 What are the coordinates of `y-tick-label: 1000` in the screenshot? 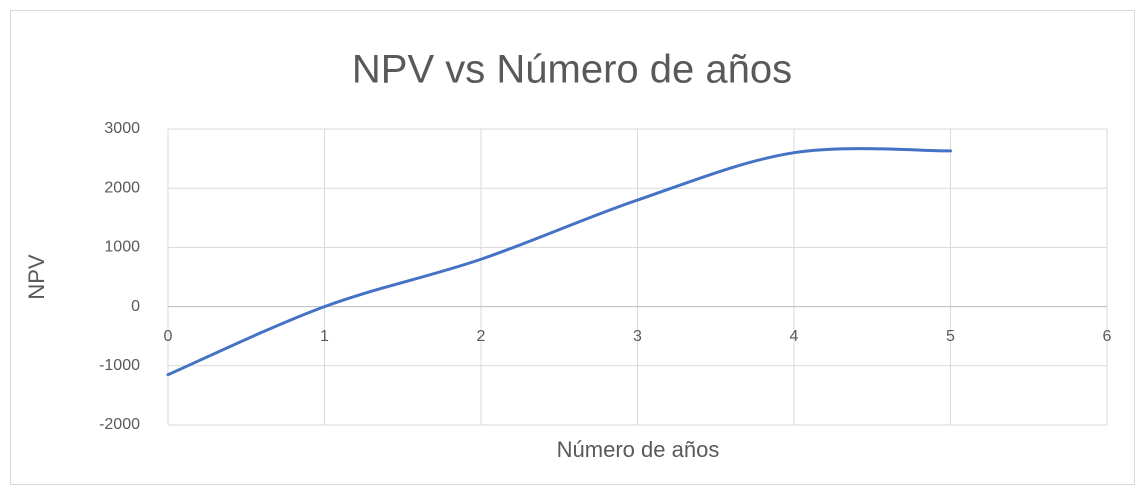 It's located at (122, 247).